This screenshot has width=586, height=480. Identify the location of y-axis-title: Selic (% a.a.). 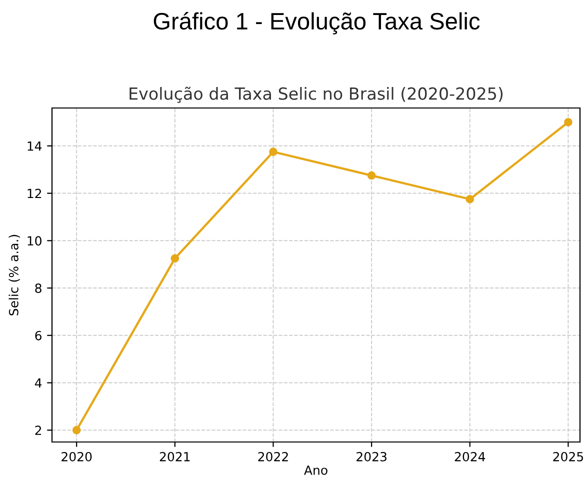
(14, 275).